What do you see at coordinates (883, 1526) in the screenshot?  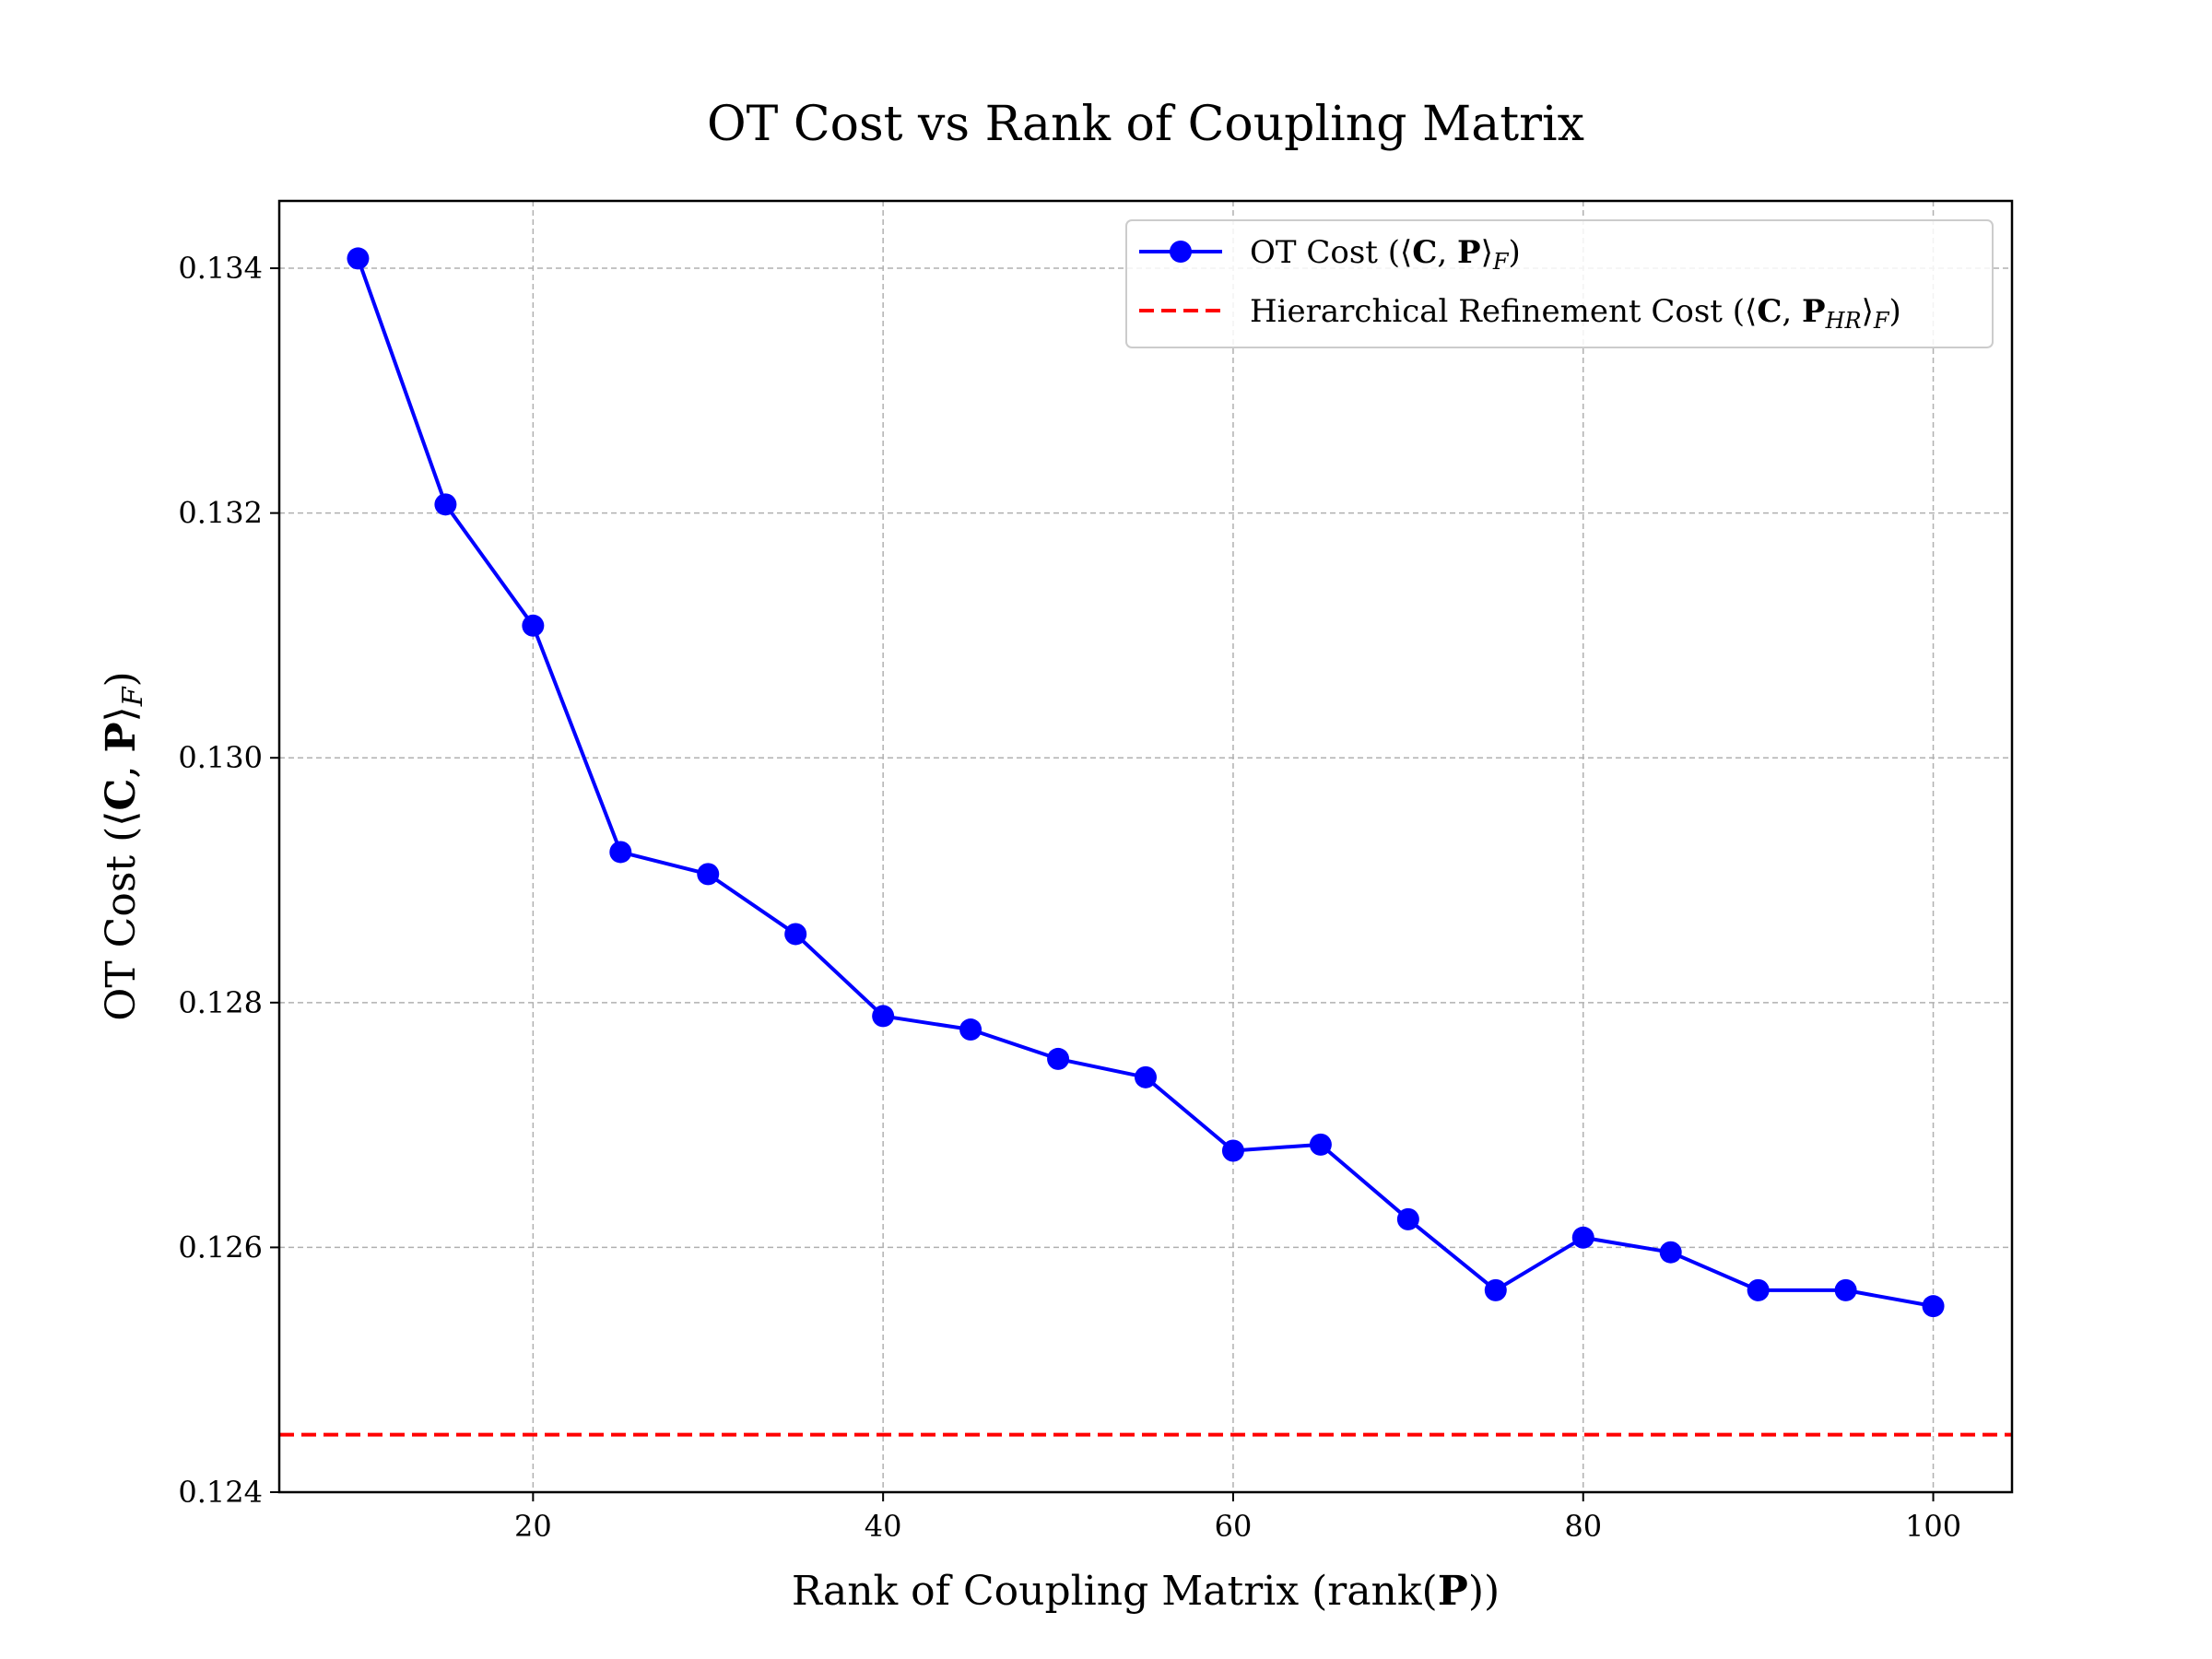 I see `x-tick-label: 40` at bounding box center [883, 1526].